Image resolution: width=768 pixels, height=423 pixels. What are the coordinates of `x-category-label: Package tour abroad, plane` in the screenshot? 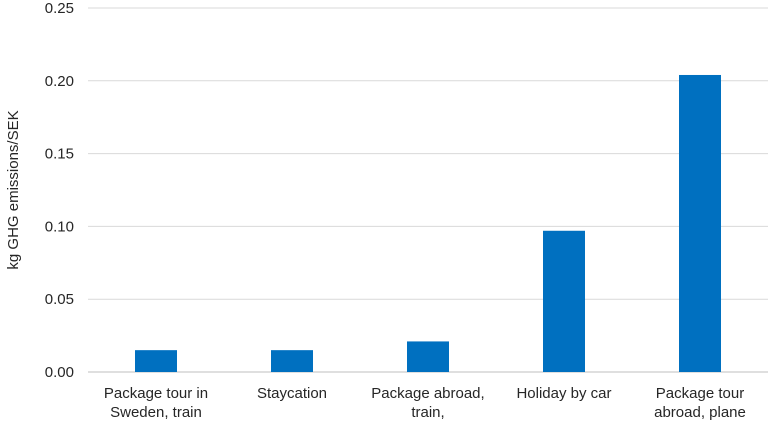 It's located at (700, 403).